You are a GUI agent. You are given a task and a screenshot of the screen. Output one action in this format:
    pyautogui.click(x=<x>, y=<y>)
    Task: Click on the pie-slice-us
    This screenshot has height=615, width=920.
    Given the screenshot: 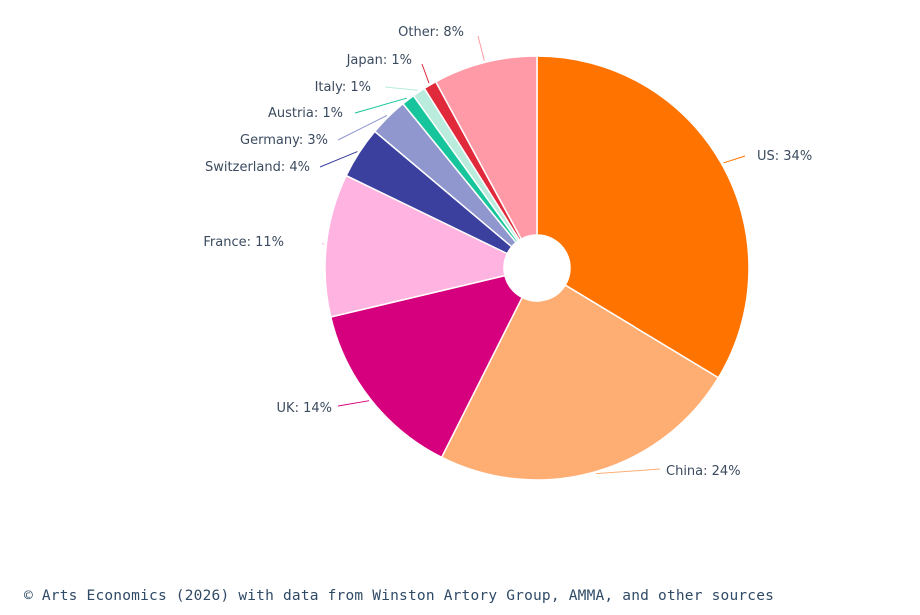 What is the action you would take?
    pyautogui.click(x=643, y=217)
    